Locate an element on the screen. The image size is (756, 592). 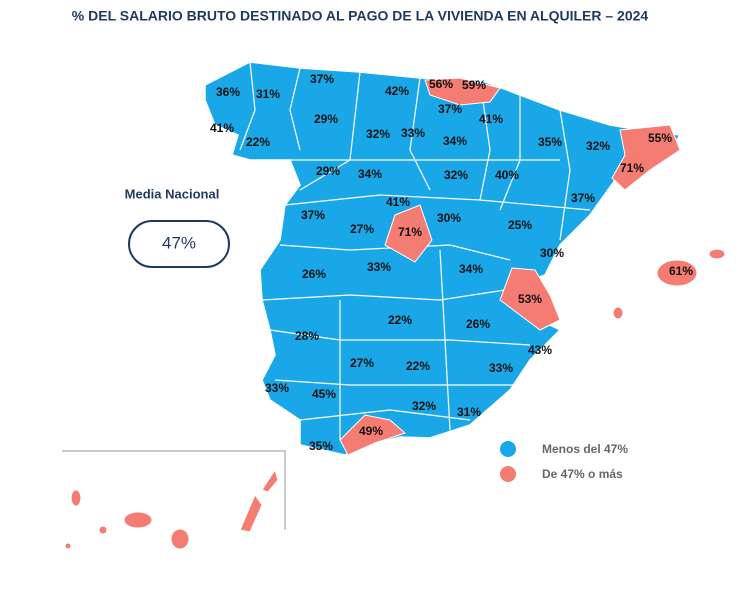
average-label: Media Nacional is located at coordinates (172, 193).